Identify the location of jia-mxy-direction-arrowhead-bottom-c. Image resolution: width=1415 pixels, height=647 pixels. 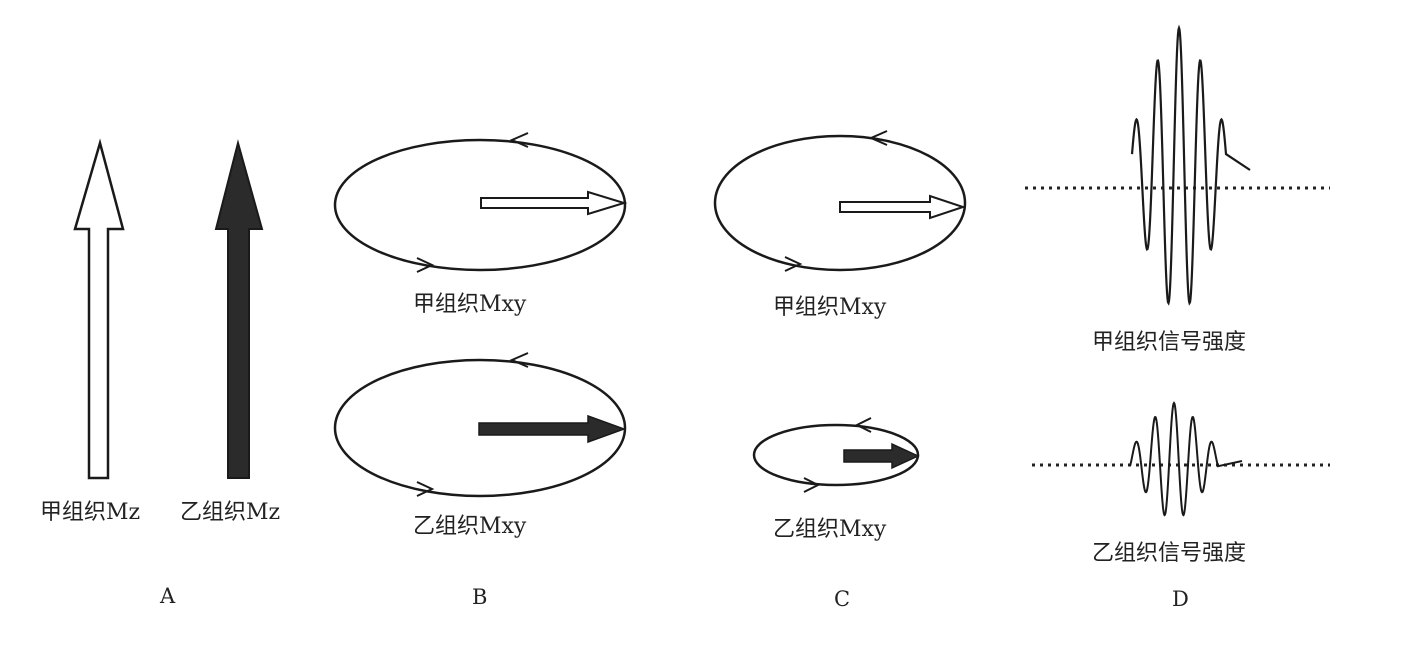
(793, 264).